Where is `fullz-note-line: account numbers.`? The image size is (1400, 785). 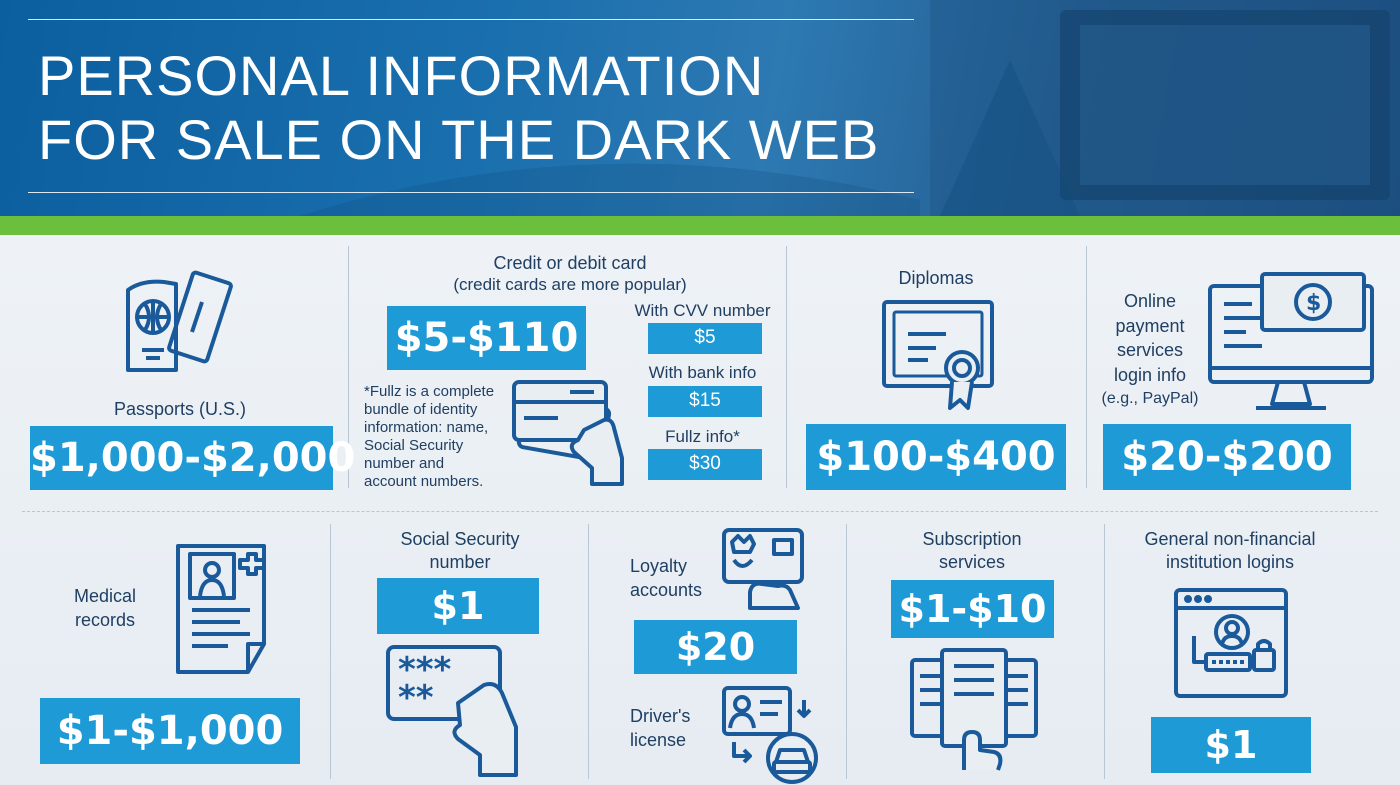 fullz-note-line: account numbers. is located at coordinates (424, 481).